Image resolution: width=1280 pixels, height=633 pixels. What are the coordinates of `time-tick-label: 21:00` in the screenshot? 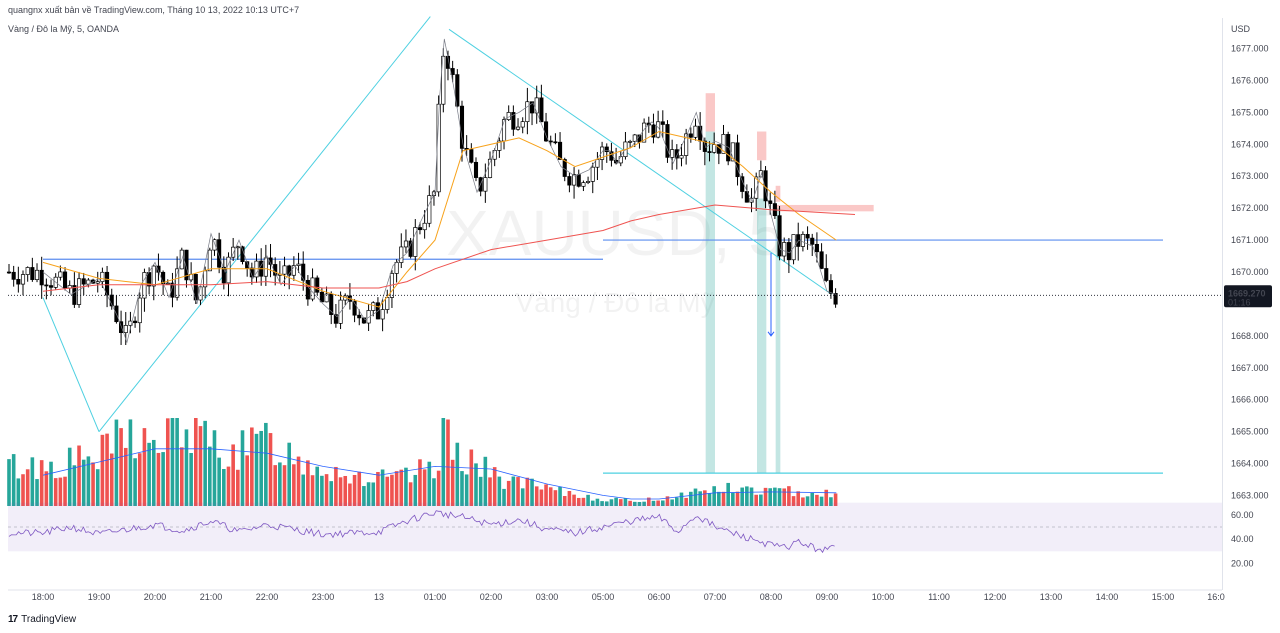 It's located at (211, 597).